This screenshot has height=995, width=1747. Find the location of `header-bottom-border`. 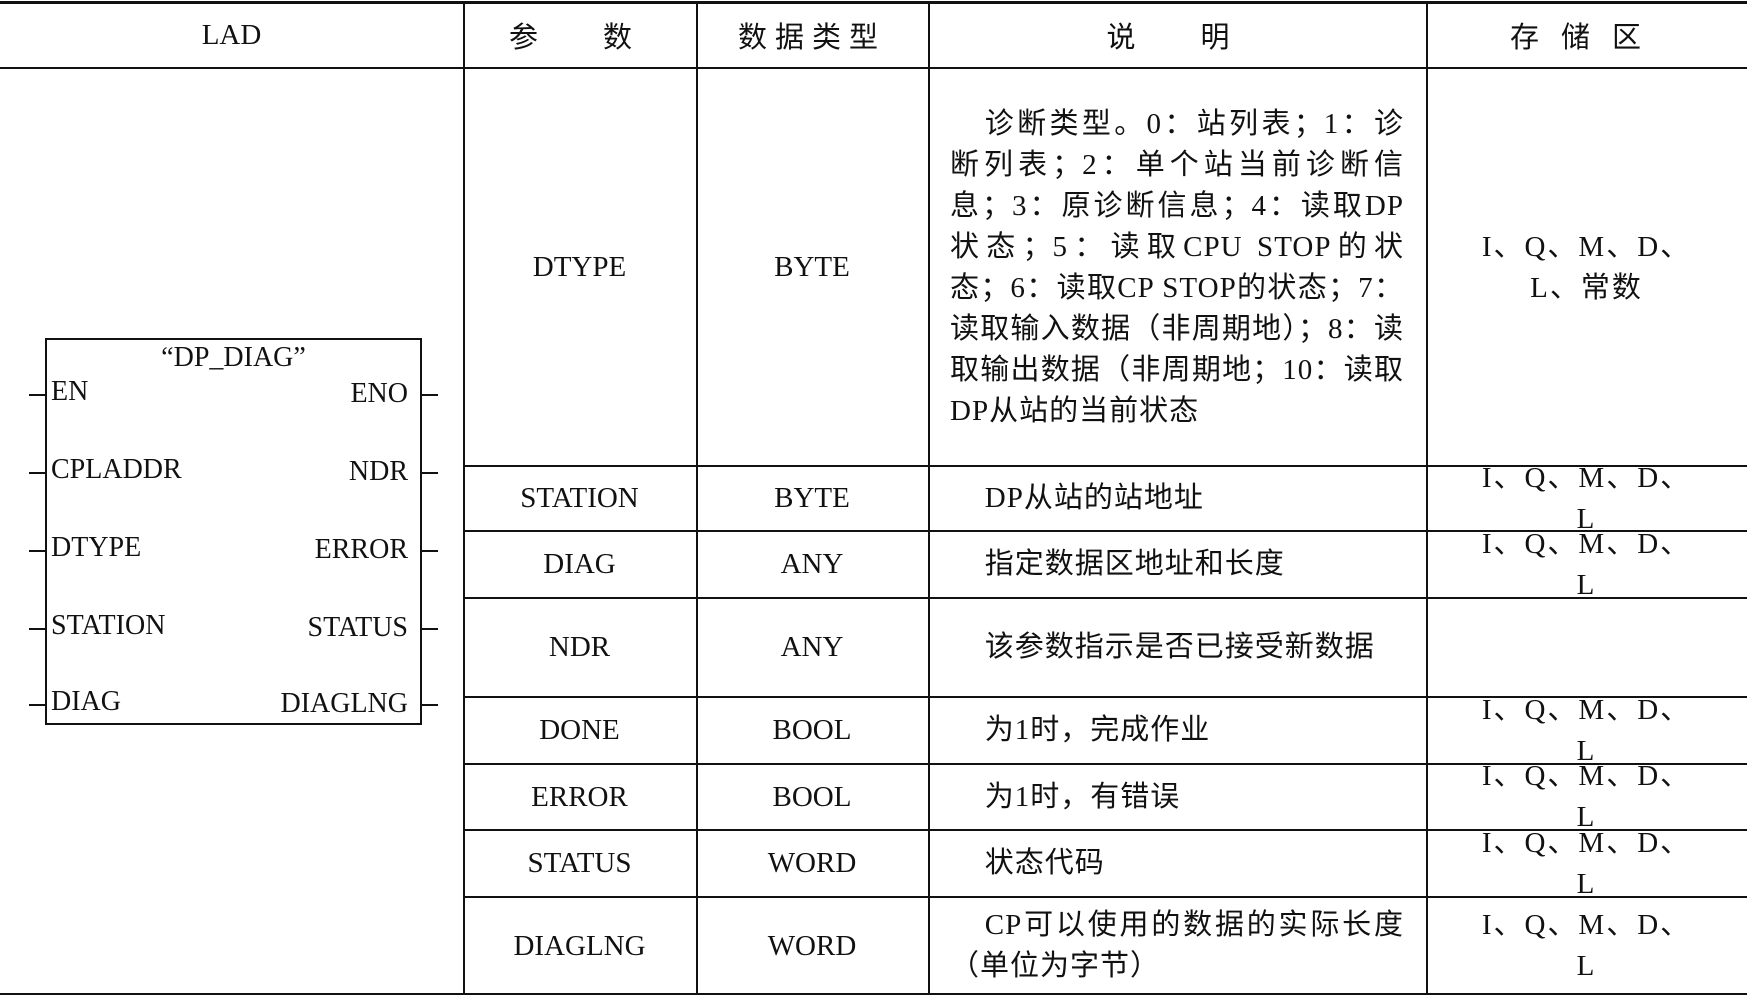

header-bottom-border is located at coordinates (873, 68).